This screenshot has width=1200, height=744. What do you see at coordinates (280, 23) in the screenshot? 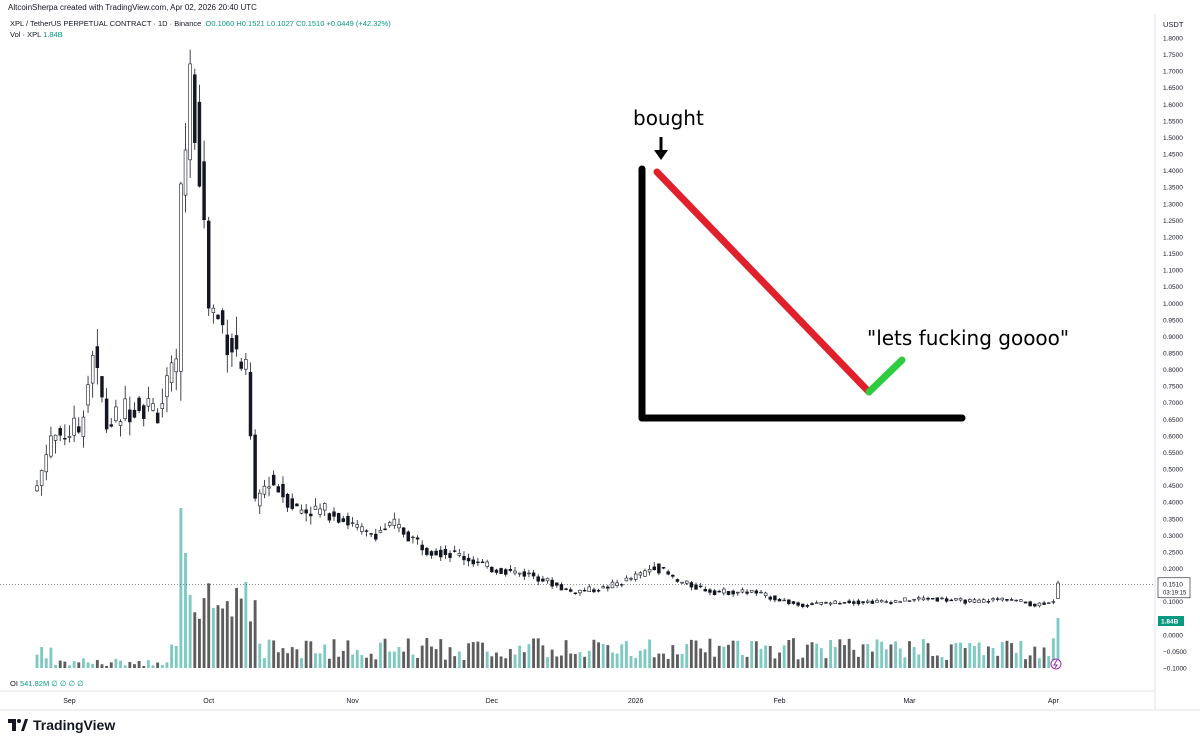
I see `ohlc-low: L0.1027` at bounding box center [280, 23].